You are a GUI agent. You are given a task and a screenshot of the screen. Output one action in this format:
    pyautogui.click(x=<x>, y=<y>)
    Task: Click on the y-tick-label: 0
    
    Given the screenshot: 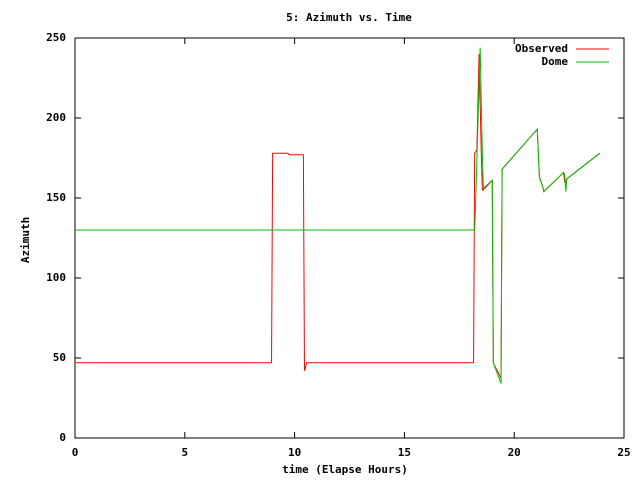 What is the action you would take?
    pyautogui.click(x=62, y=437)
    